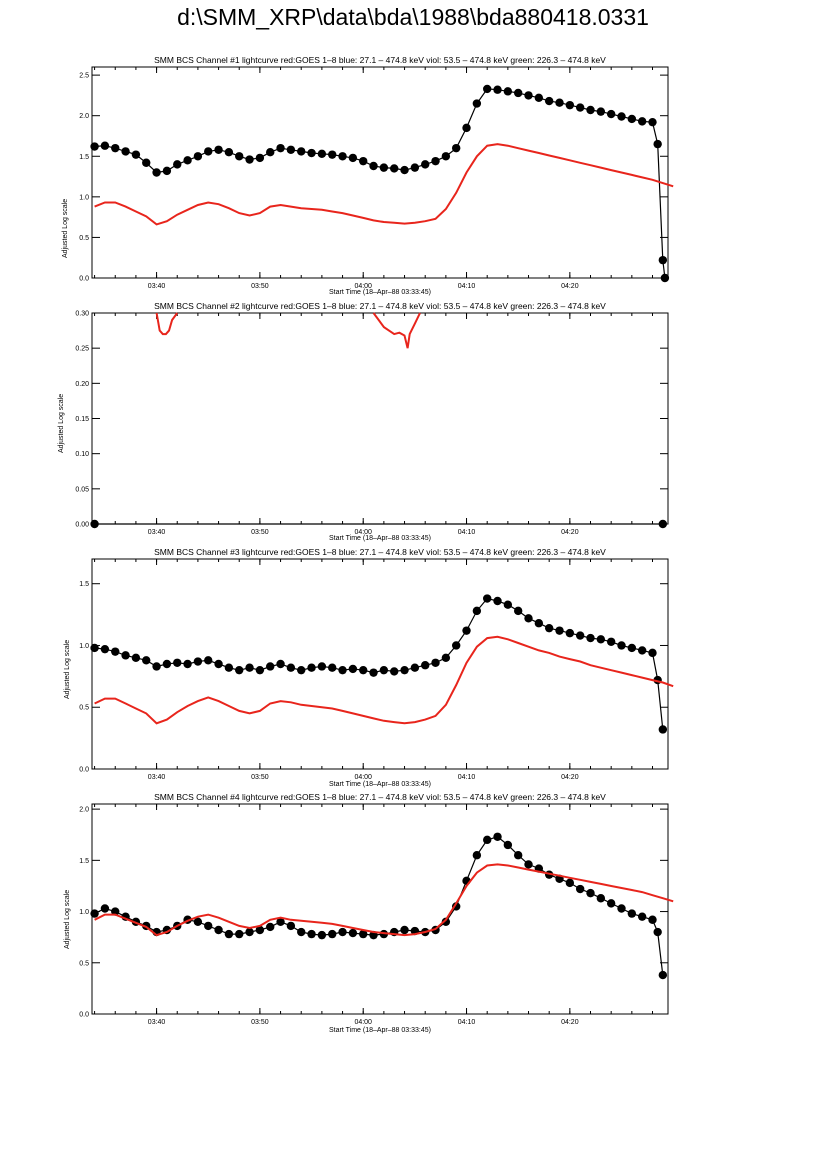 The image size is (826, 1169). Describe the element at coordinates (82, 349) in the screenshot. I see `y-tick-label: 0.25` at that location.